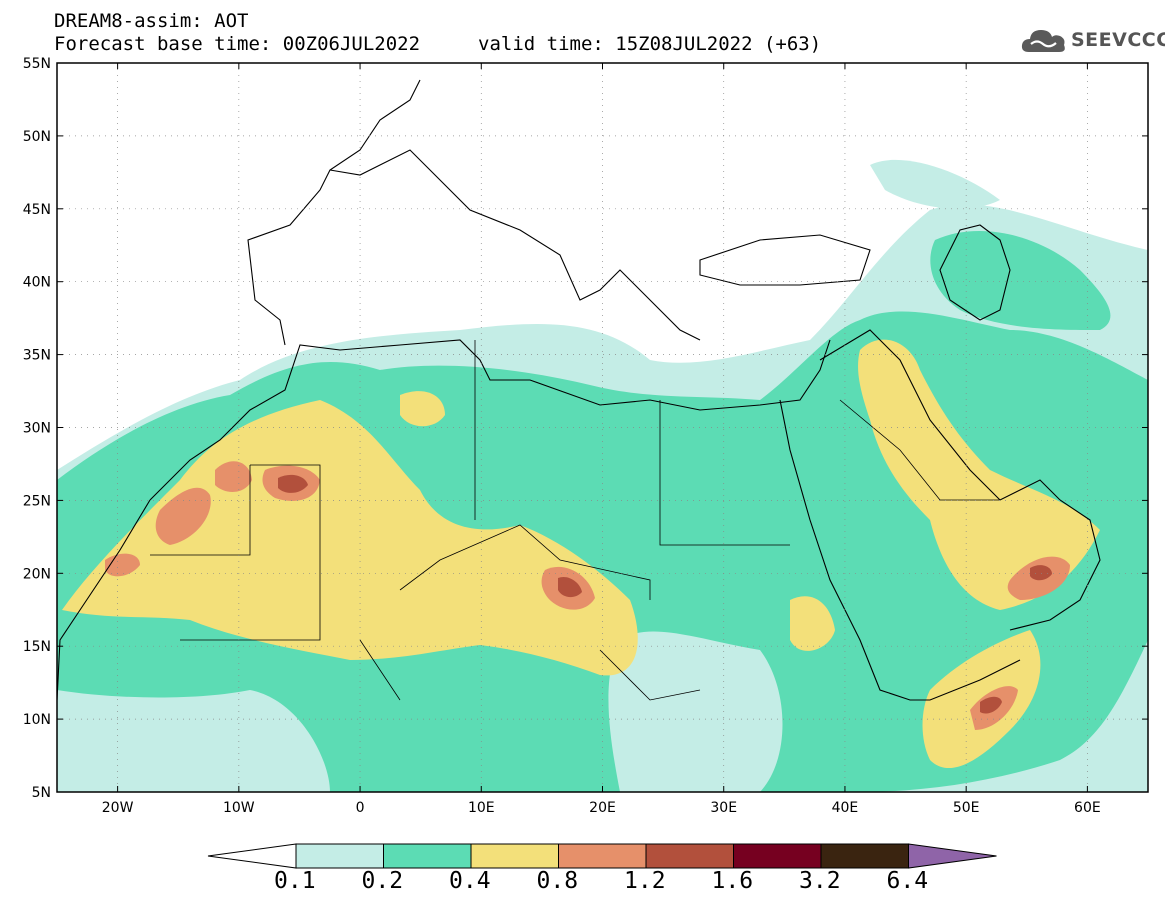  What do you see at coordinates (1043, 41) in the screenshot?
I see `cloud-icon` at bounding box center [1043, 41].